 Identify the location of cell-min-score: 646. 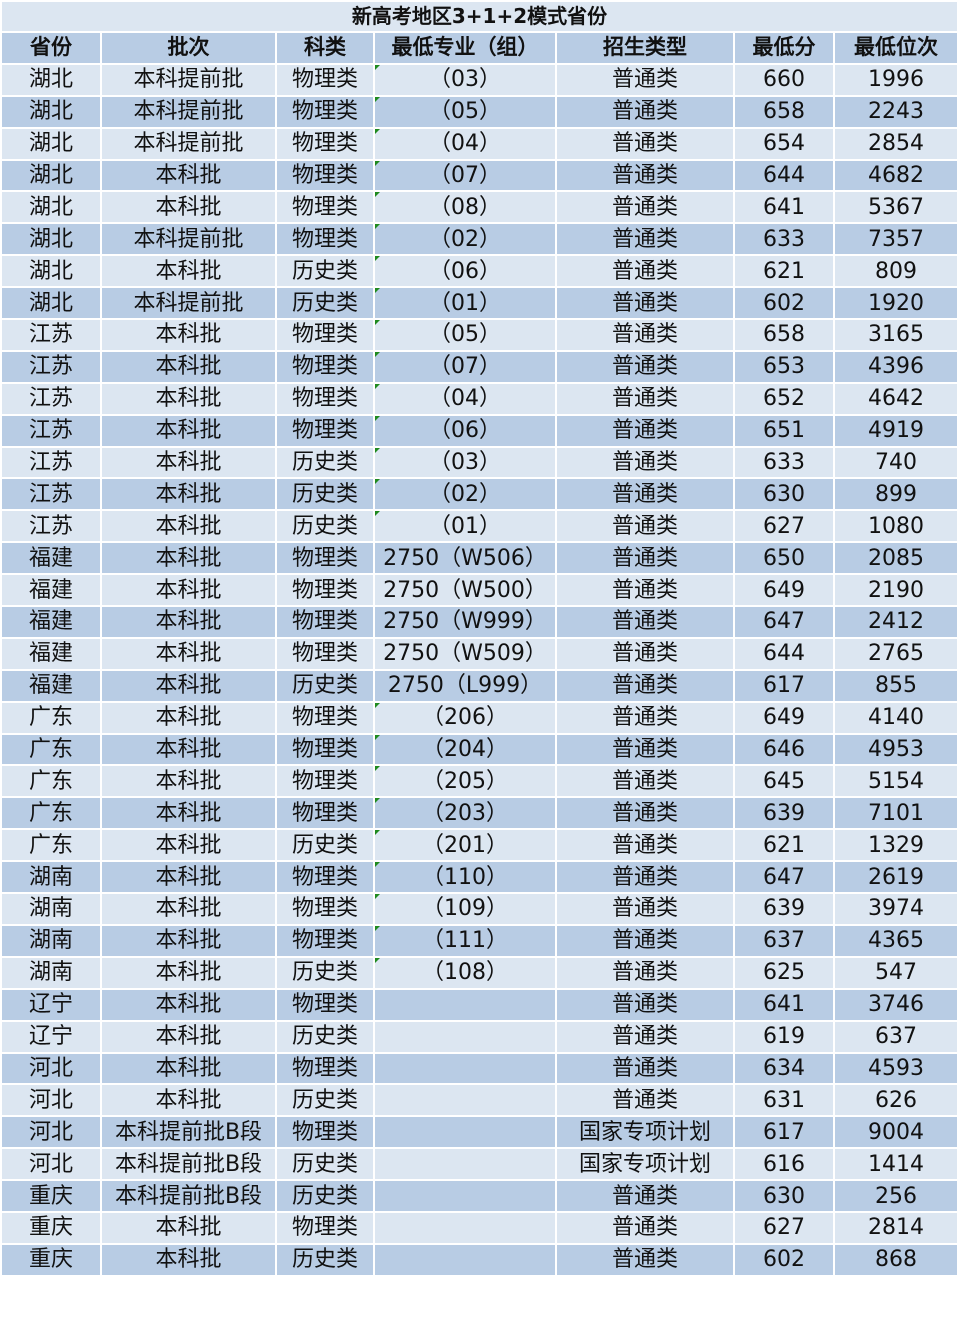
(784, 749).